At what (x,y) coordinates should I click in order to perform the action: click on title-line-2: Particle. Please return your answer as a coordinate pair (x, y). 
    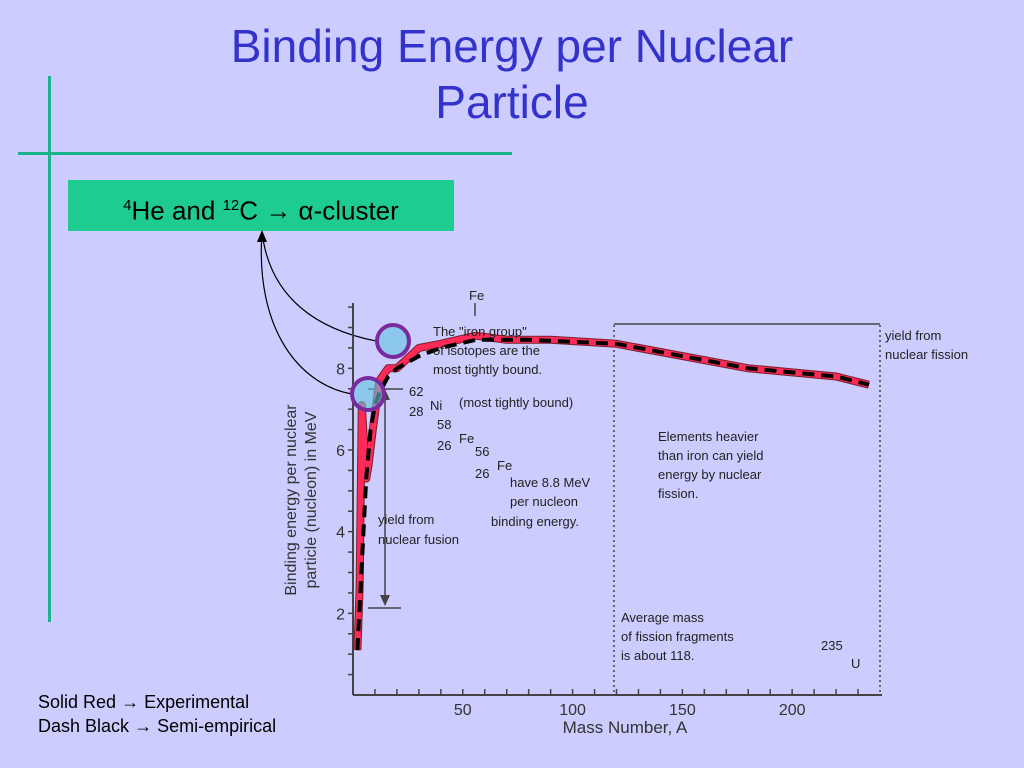
    Looking at the image, I should click on (512, 102).